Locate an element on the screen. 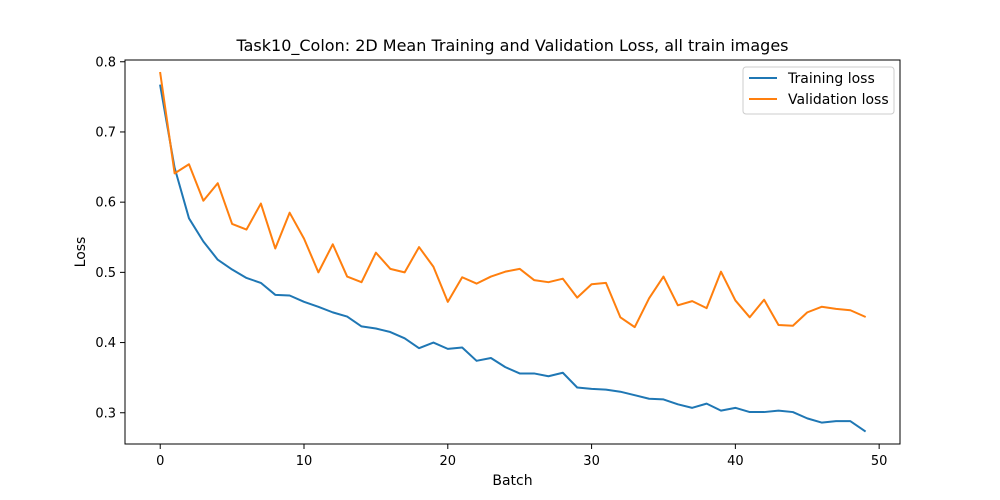  y-tick-label: 0.8 is located at coordinates (105, 62).